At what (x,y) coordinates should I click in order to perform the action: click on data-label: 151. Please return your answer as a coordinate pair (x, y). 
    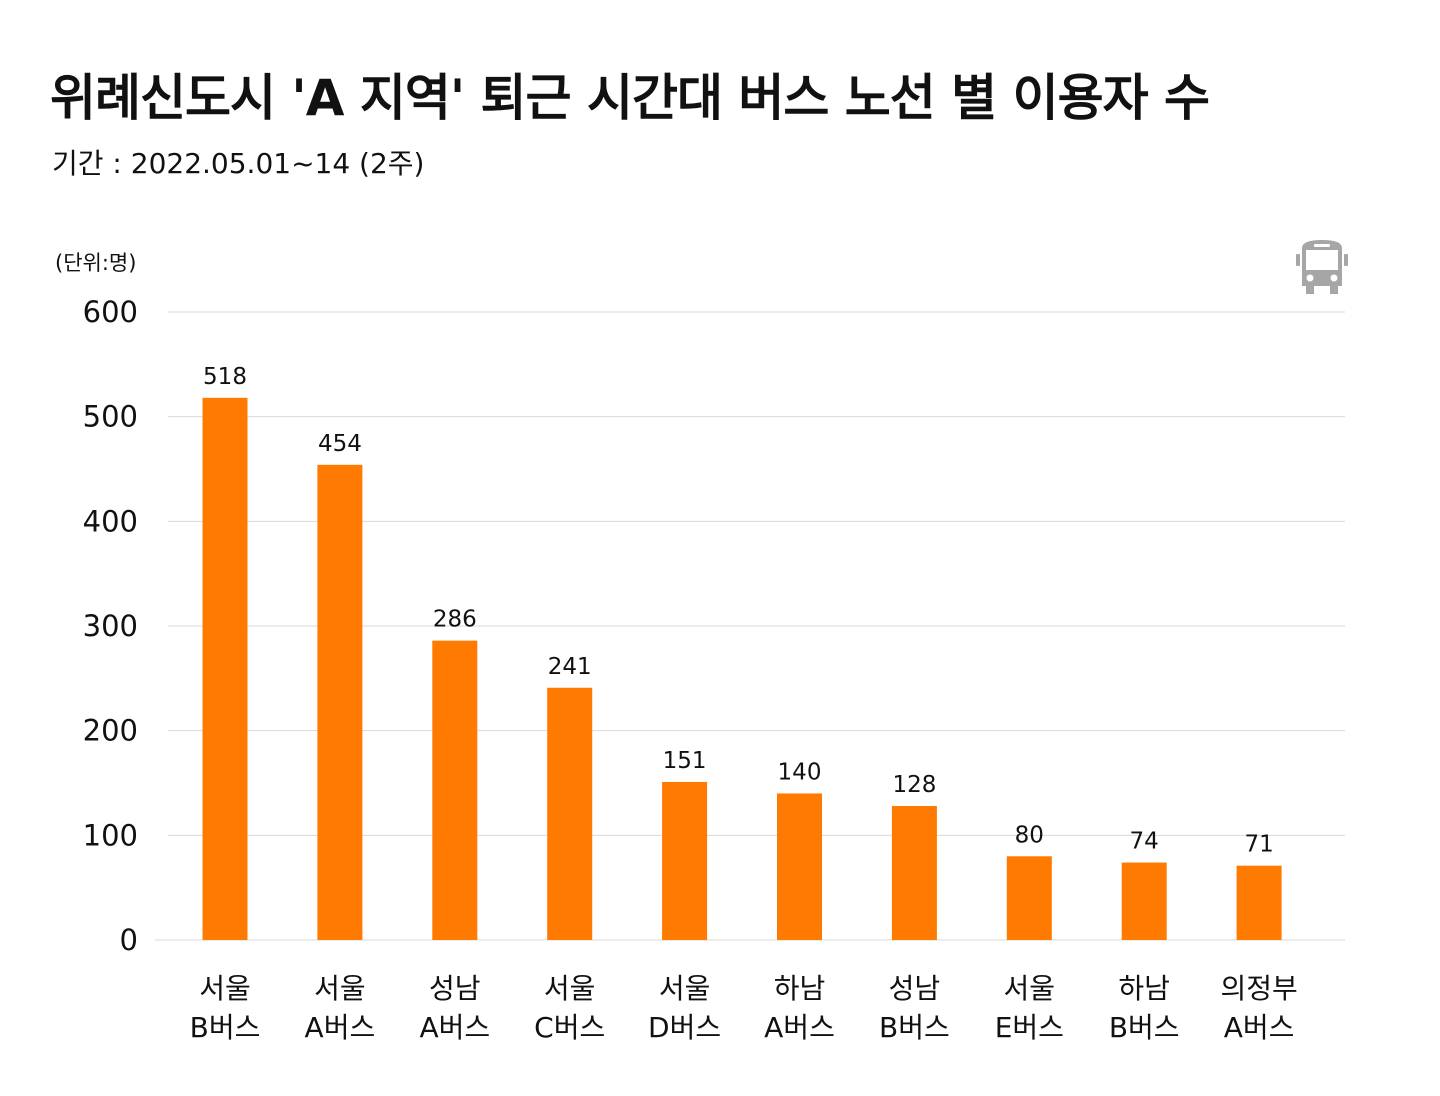
    Looking at the image, I should click on (685, 761).